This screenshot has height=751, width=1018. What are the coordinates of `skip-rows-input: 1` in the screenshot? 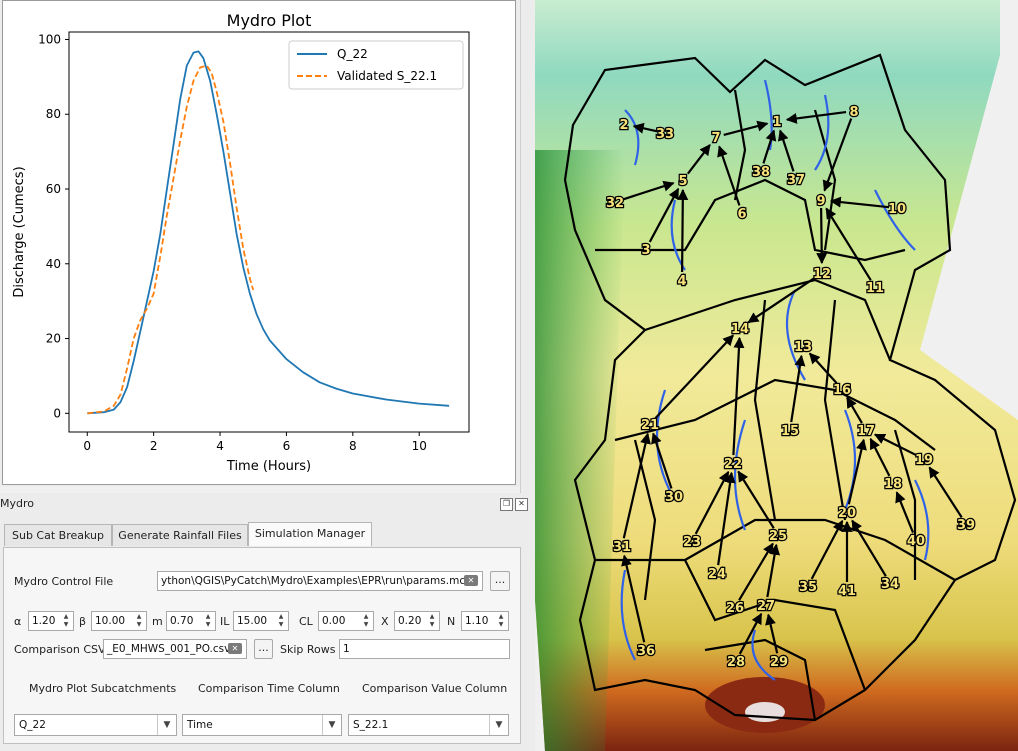 It's located at (424, 649).